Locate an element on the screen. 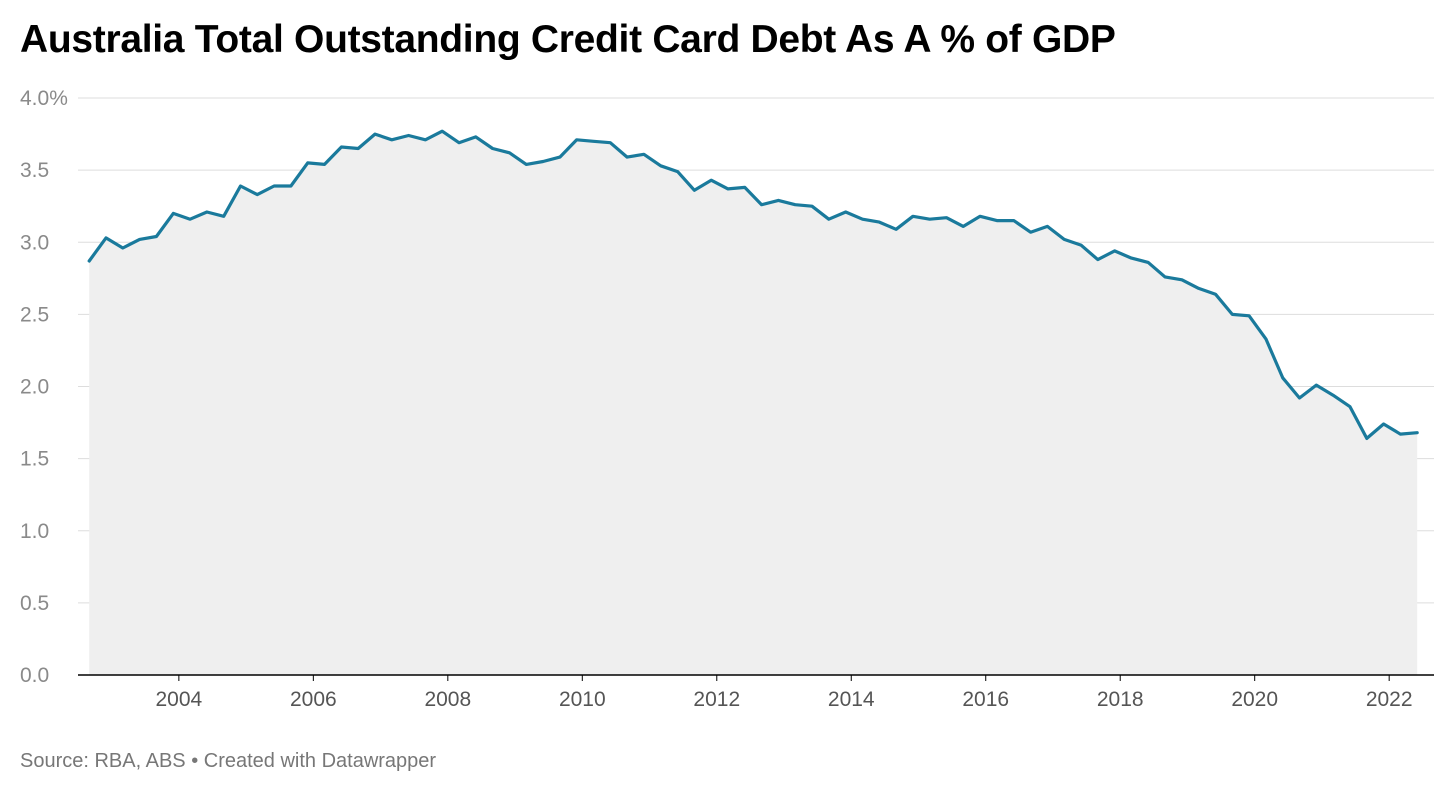 This screenshot has width=1456, height=794. y-tick-label: 0.0 is located at coordinates (34, 675).